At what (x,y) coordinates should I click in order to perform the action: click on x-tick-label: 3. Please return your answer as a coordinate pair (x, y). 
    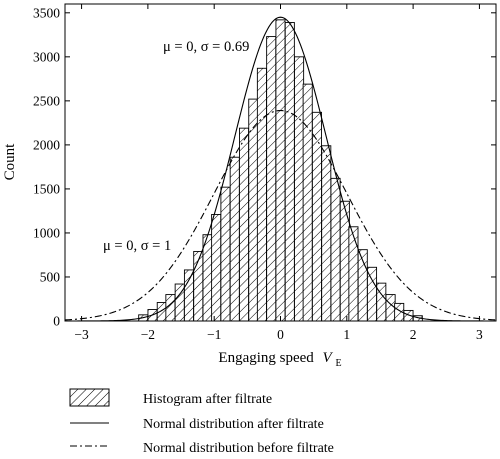
    Looking at the image, I should click on (479, 334).